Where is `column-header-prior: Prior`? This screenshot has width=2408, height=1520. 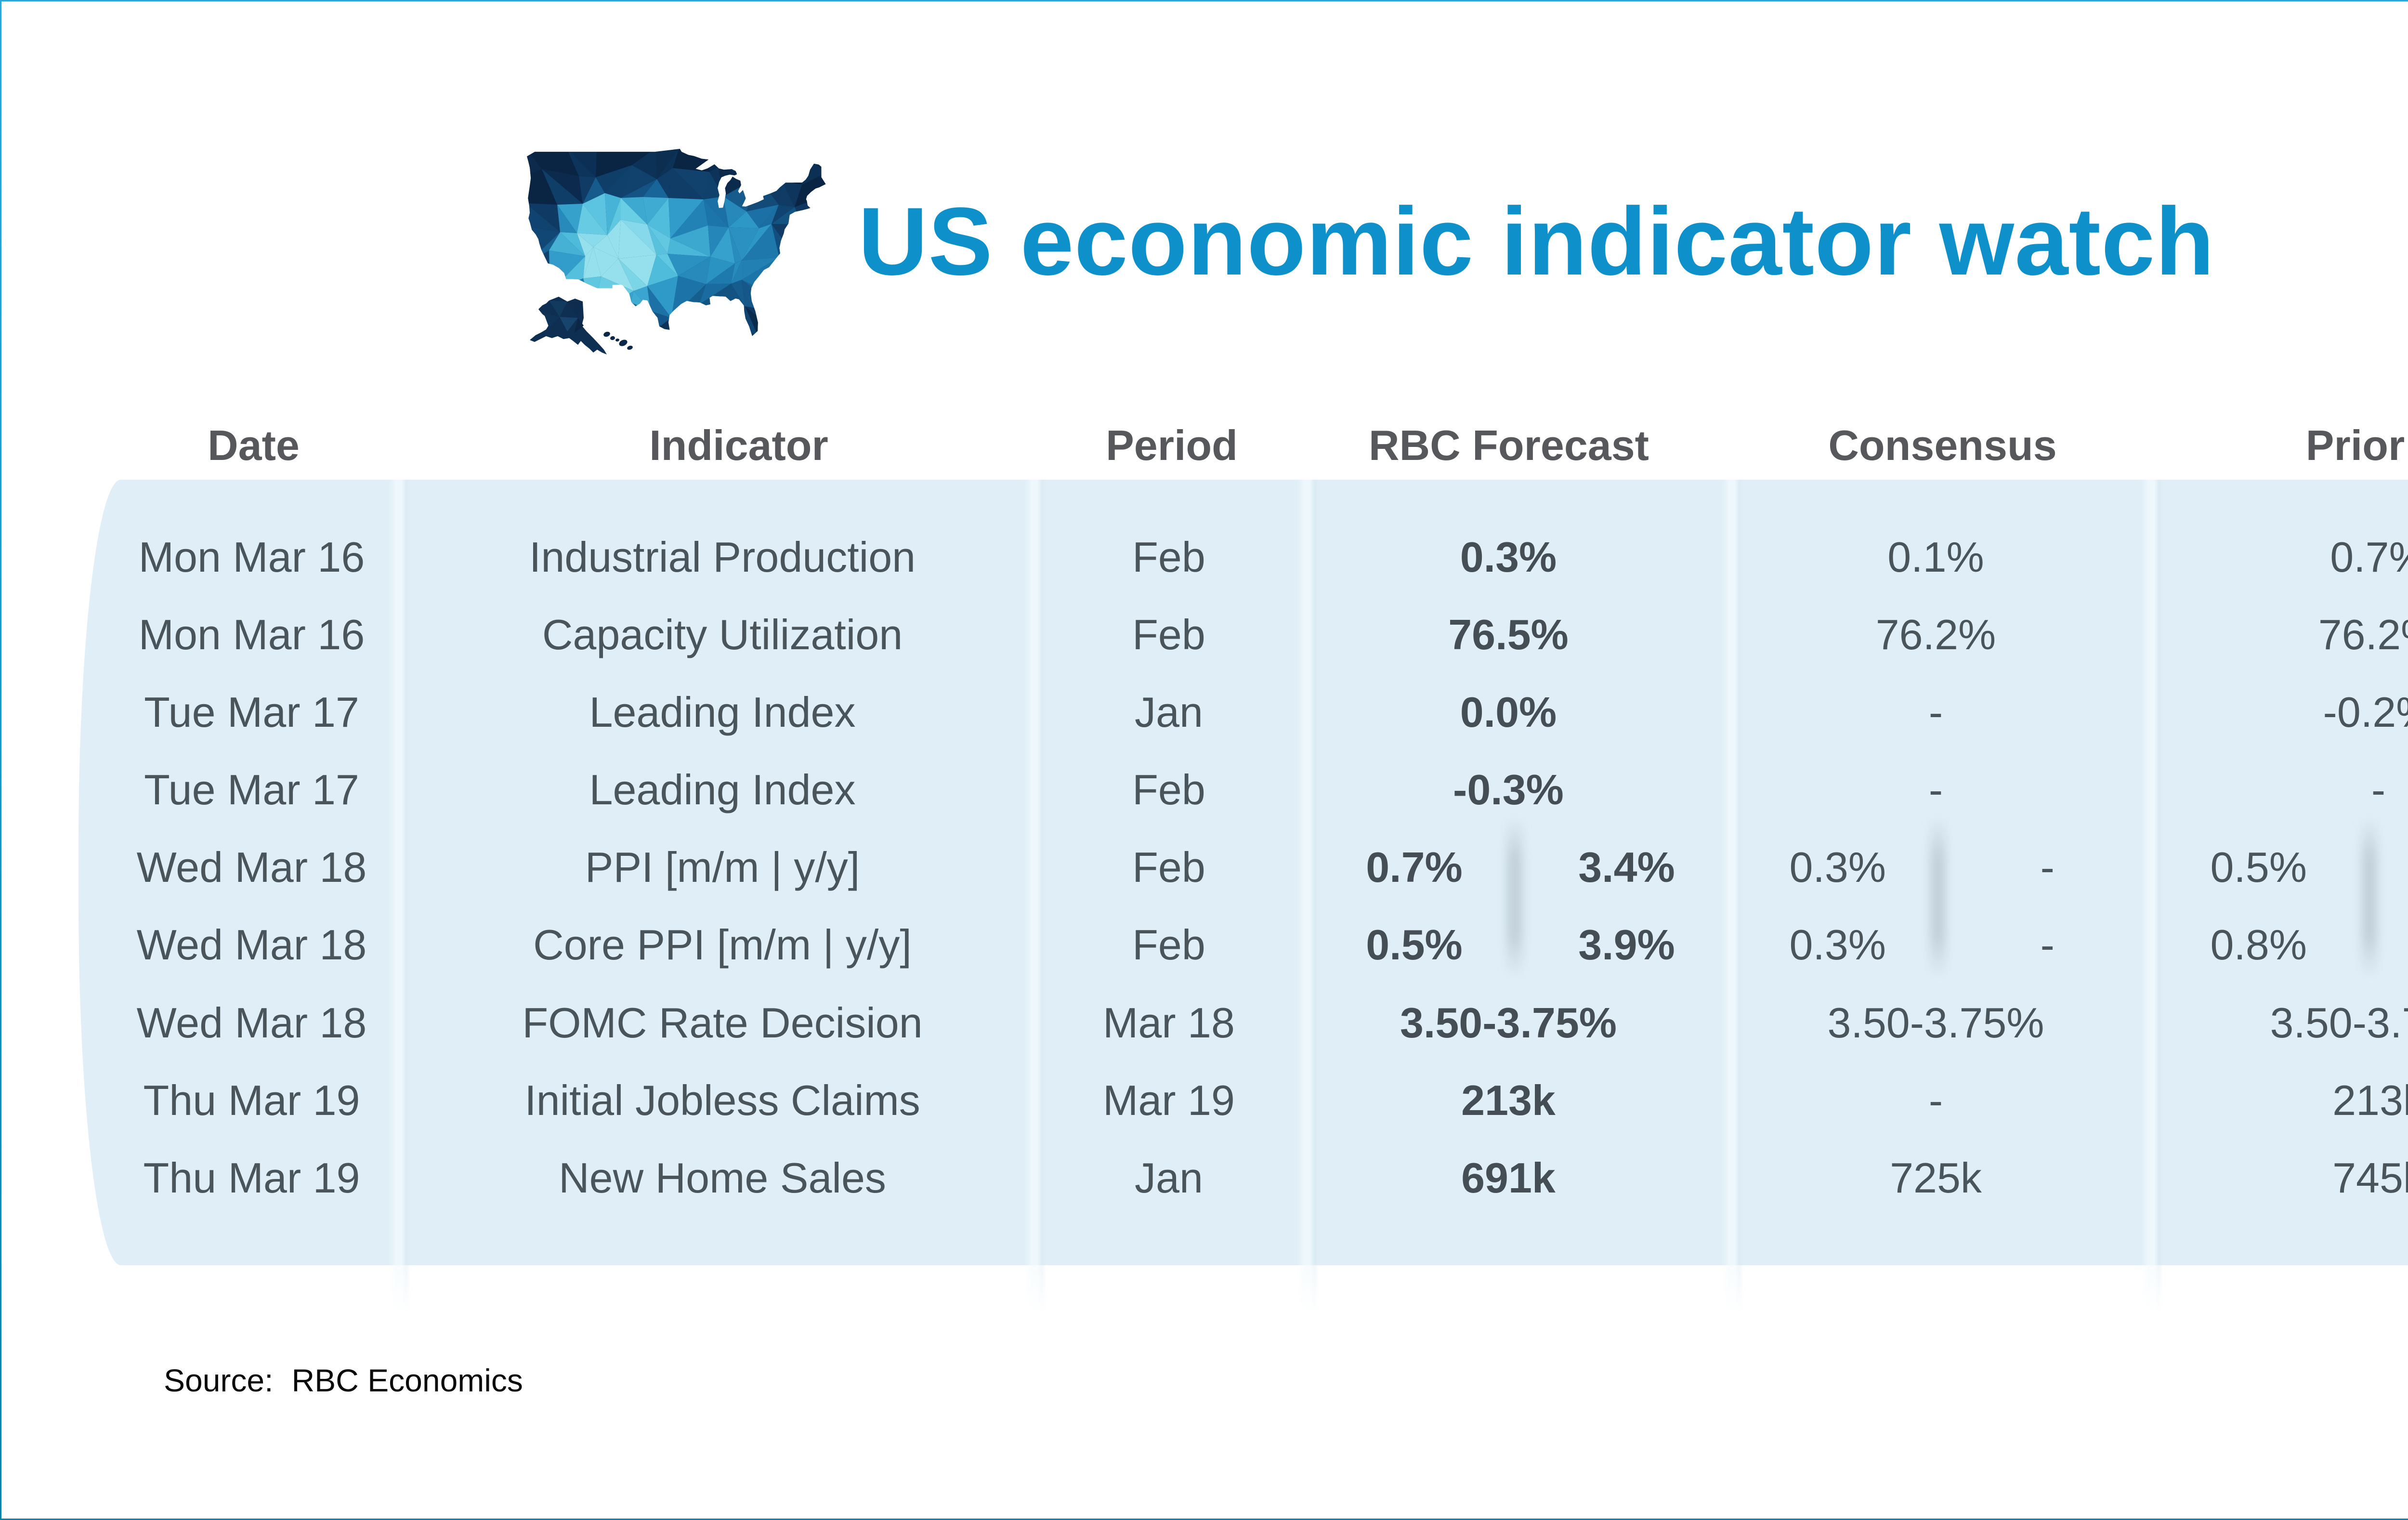 column-header-prior: Prior is located at coordinates (2355, 445).